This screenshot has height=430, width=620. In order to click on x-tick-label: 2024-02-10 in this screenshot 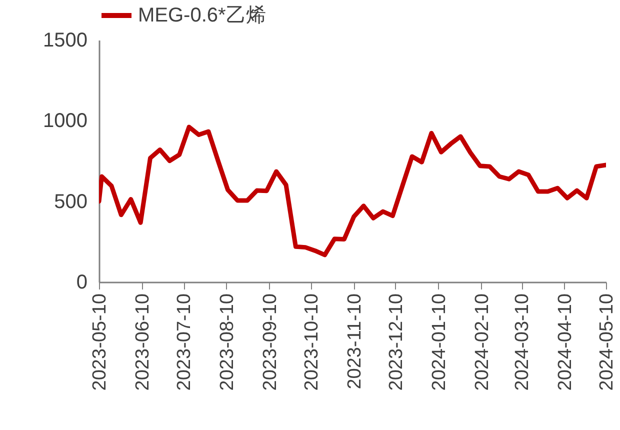, I will do `click(482, 342)`.